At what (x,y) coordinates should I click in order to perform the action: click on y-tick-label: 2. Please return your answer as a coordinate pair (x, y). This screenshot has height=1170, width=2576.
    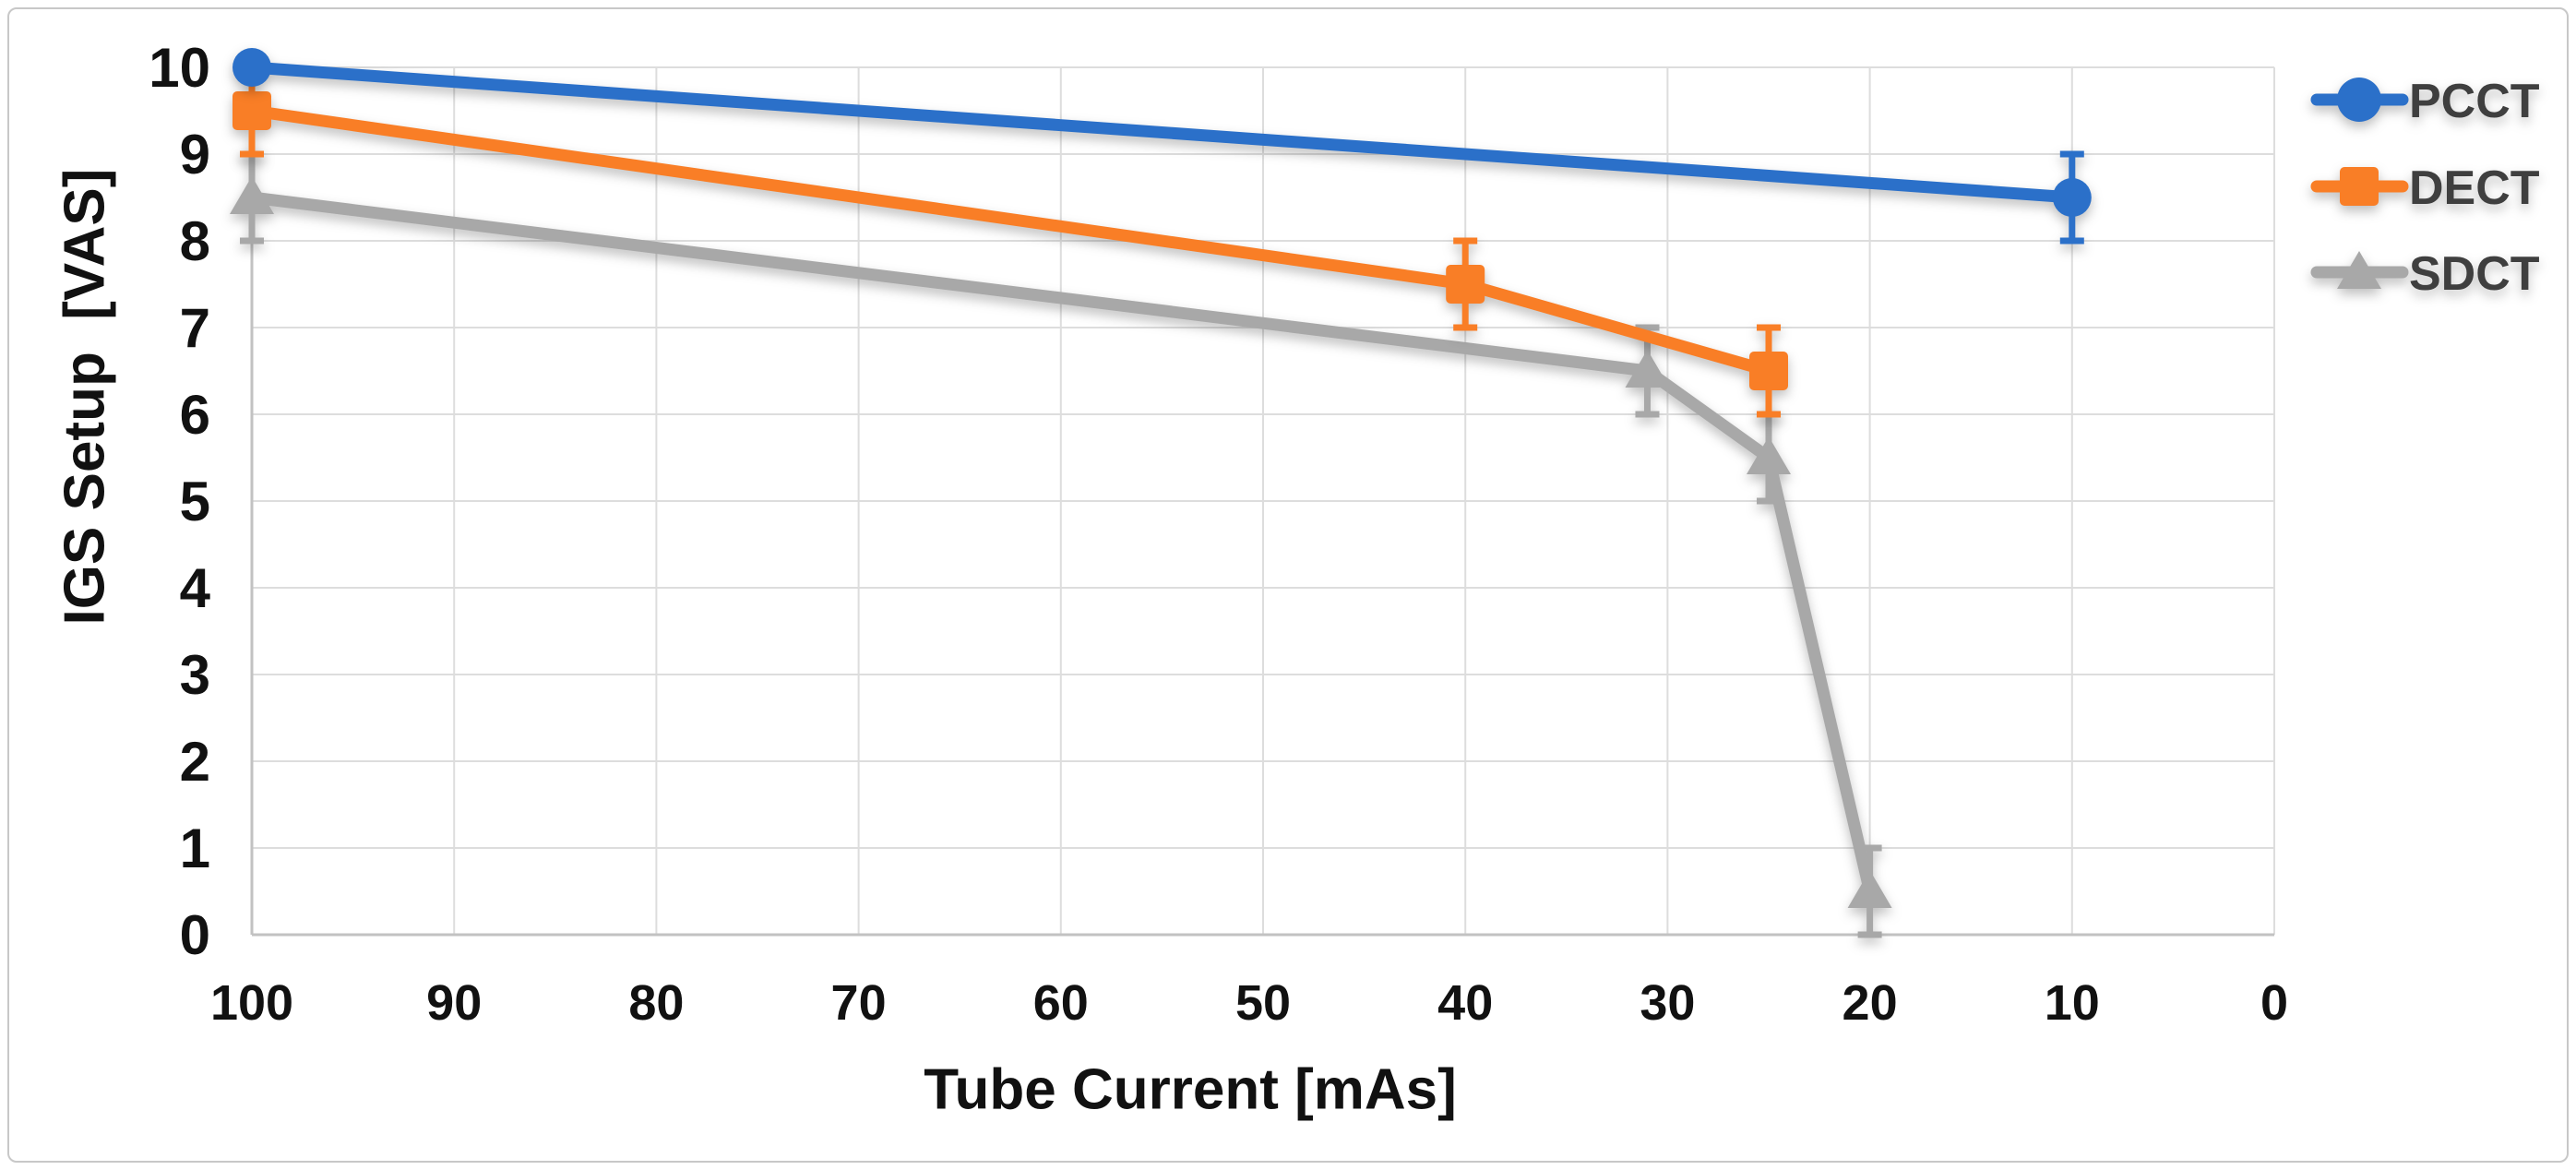
    Looking at the image, I should click on (195, 762).